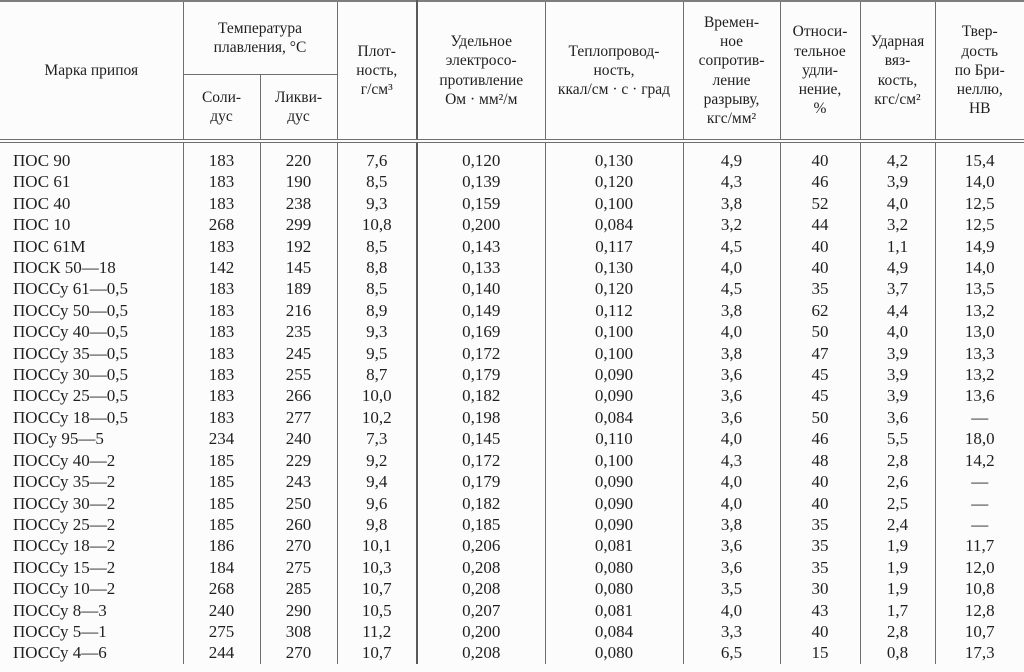  Describe the element at coordinates (898, 631) in the screenshot. I see `cell-value: 2,8` at that location.